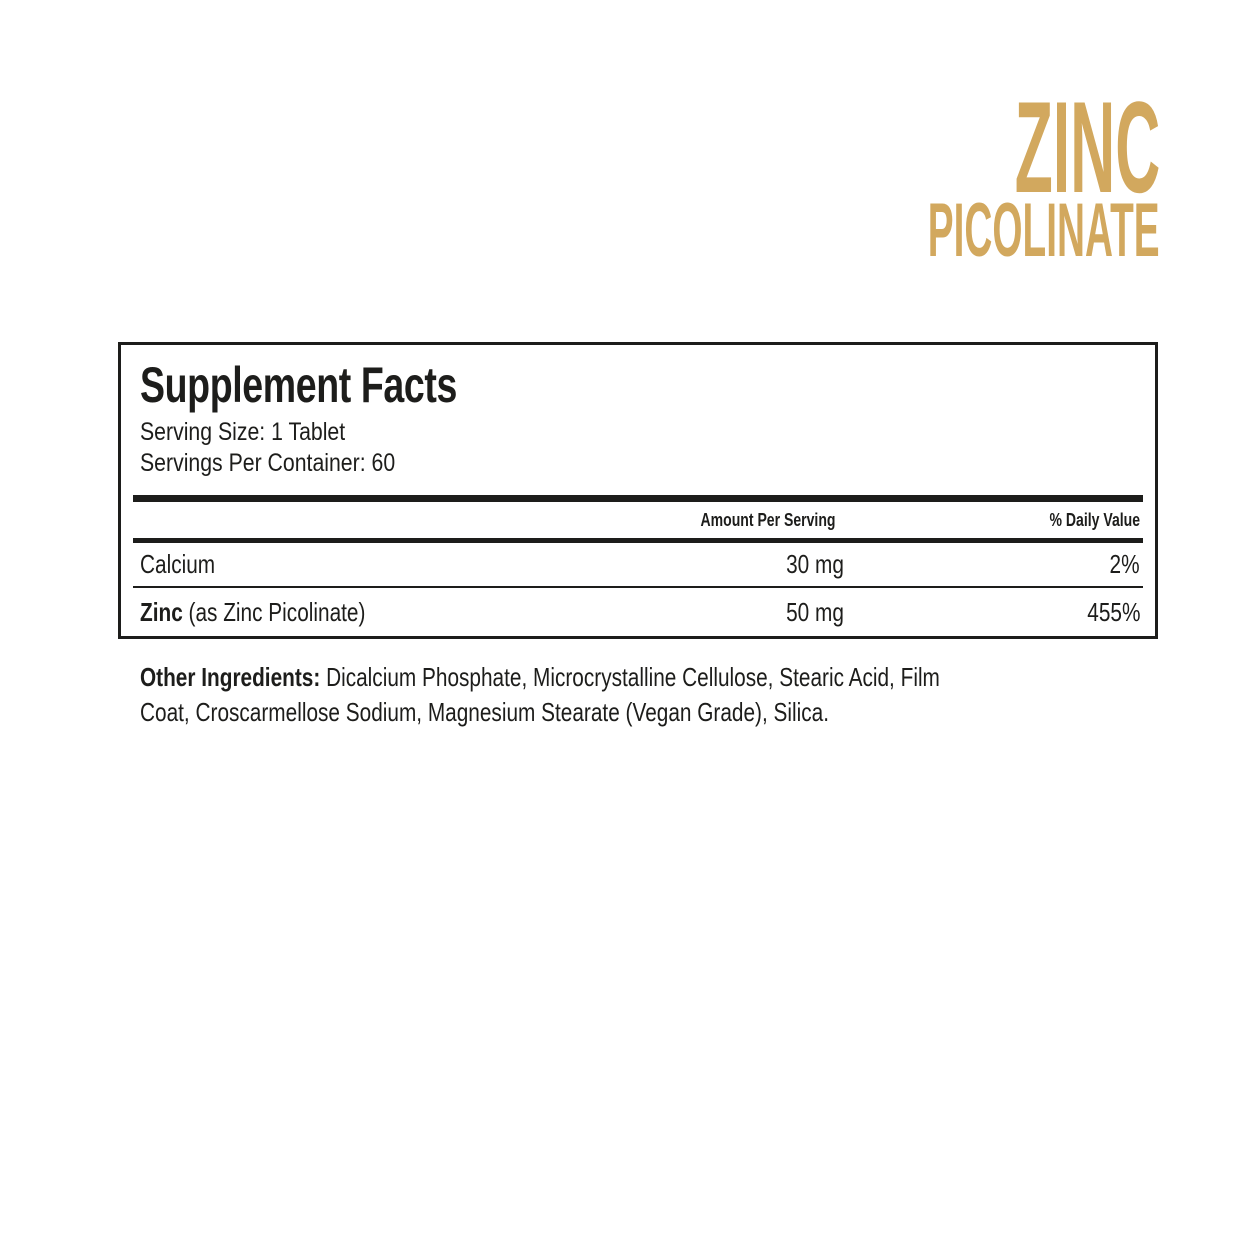 The height and width of the screenshot is (1260, 1260). I want to click on supplement-facts-title: Supplement Facts, so click(298, 385).